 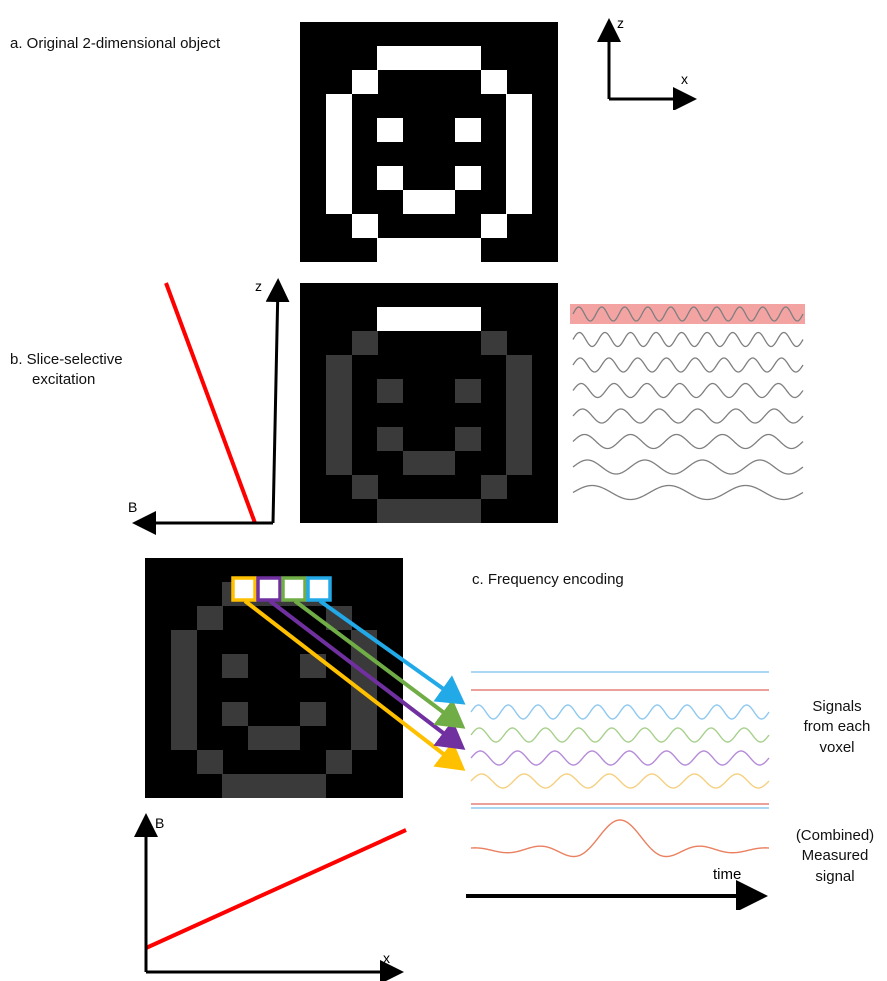 What do you see at coordinates (159, 823) in the screenshot?
I see `axis-c-vertical-label: B` at bounding box center [159, 823].